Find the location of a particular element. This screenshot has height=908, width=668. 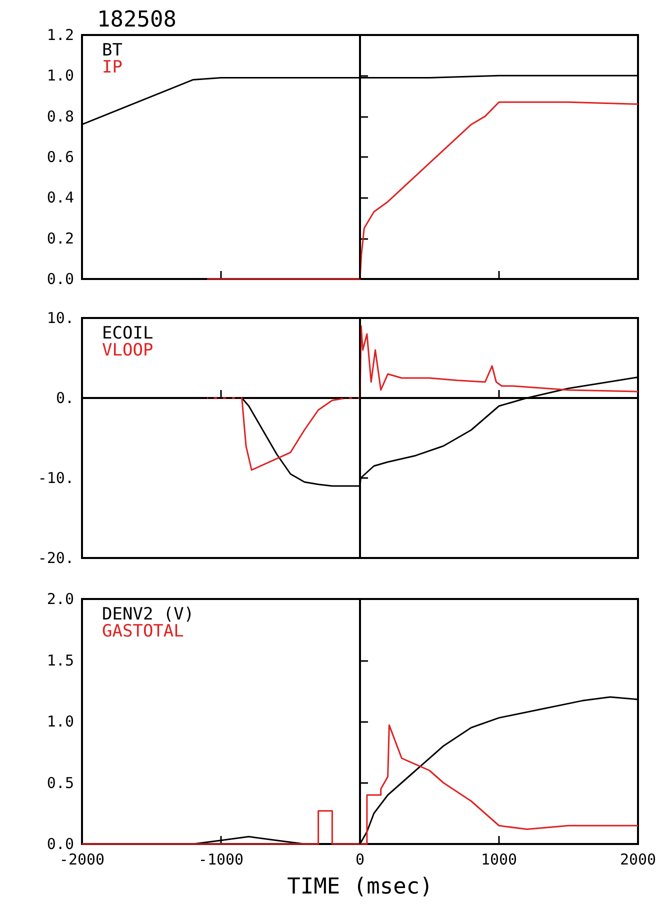

y-tick-label: 0.5 is located at coordinates (60, 783).